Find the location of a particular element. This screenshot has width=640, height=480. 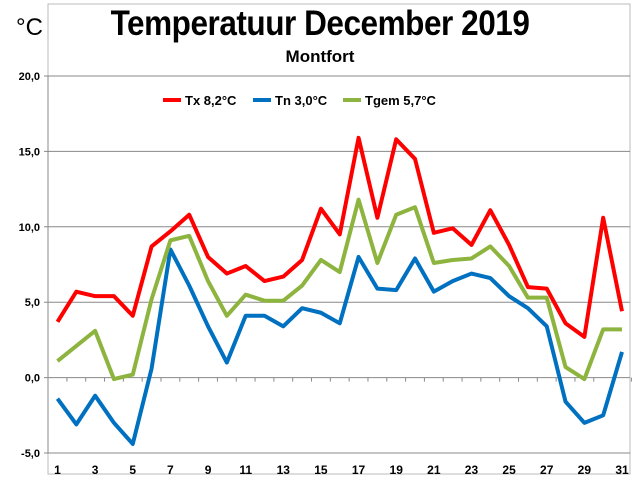

x-tick-label: 29 is located at coordinates (585, 470).